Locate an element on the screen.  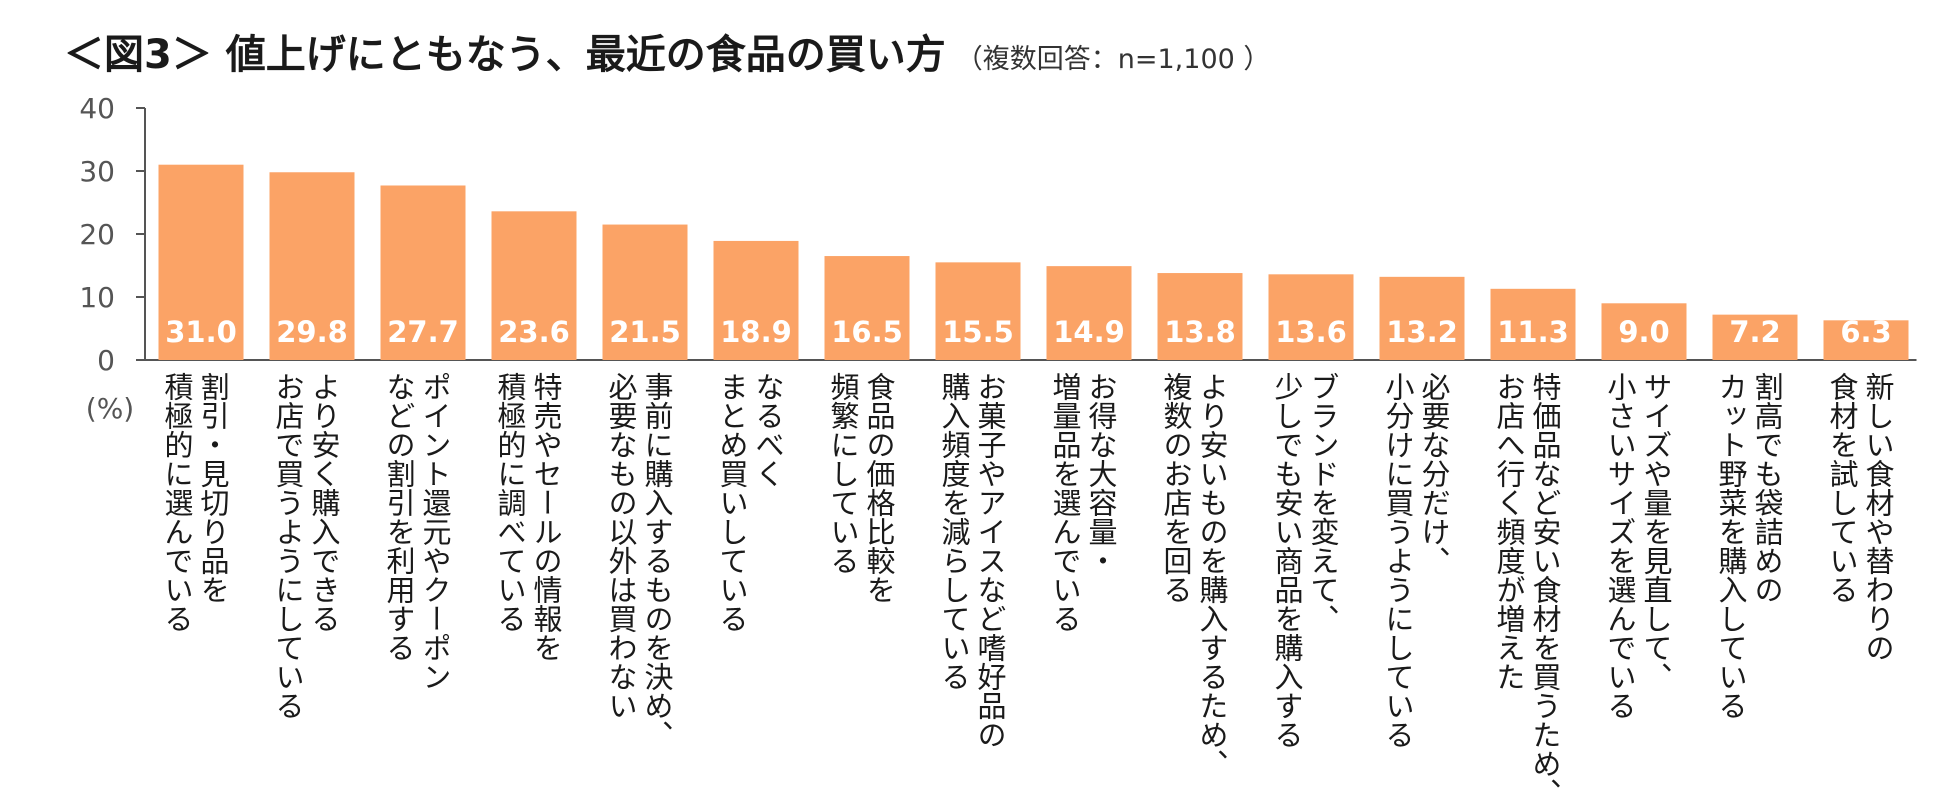
category-label-line: 食品の価格比較を is located at coordinates (879, 488).